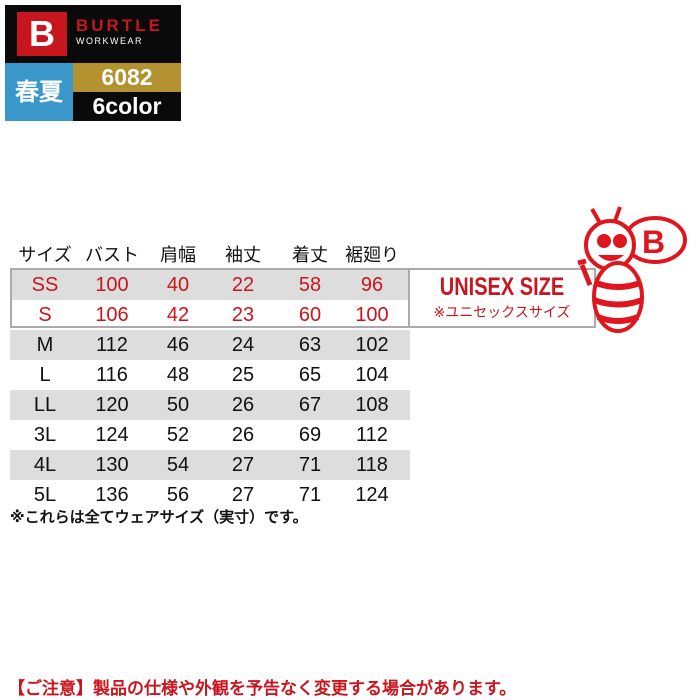 The image size is (700, 700). I want to click on measurement-cell: 48, so click(178, 375).